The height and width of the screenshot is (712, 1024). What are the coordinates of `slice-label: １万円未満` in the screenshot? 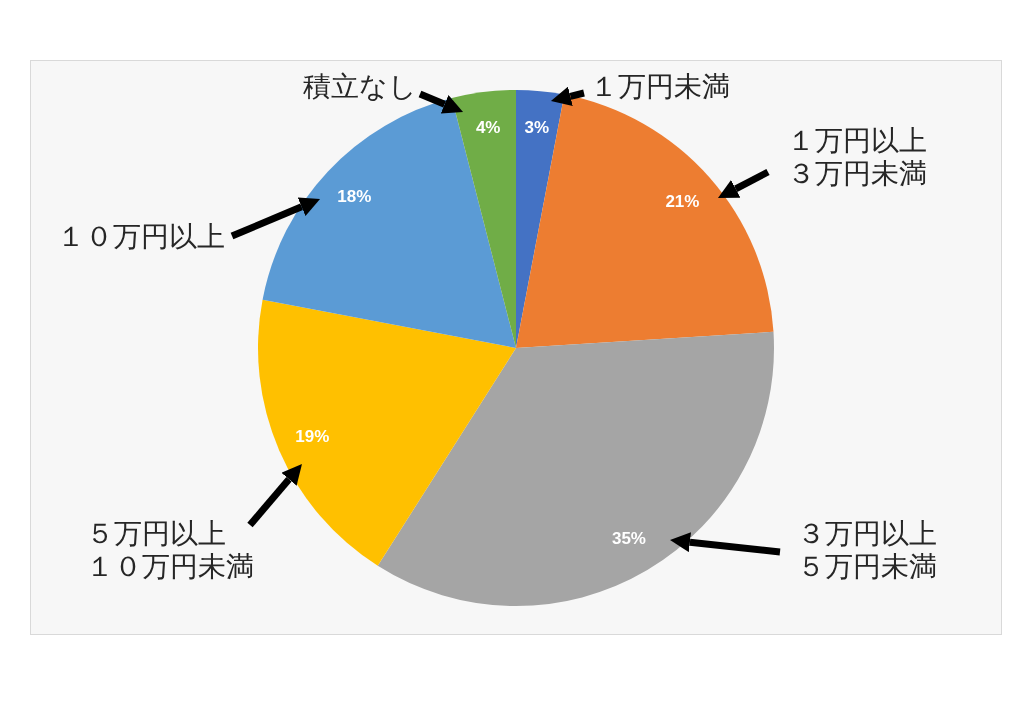 It's located at (660, 86).